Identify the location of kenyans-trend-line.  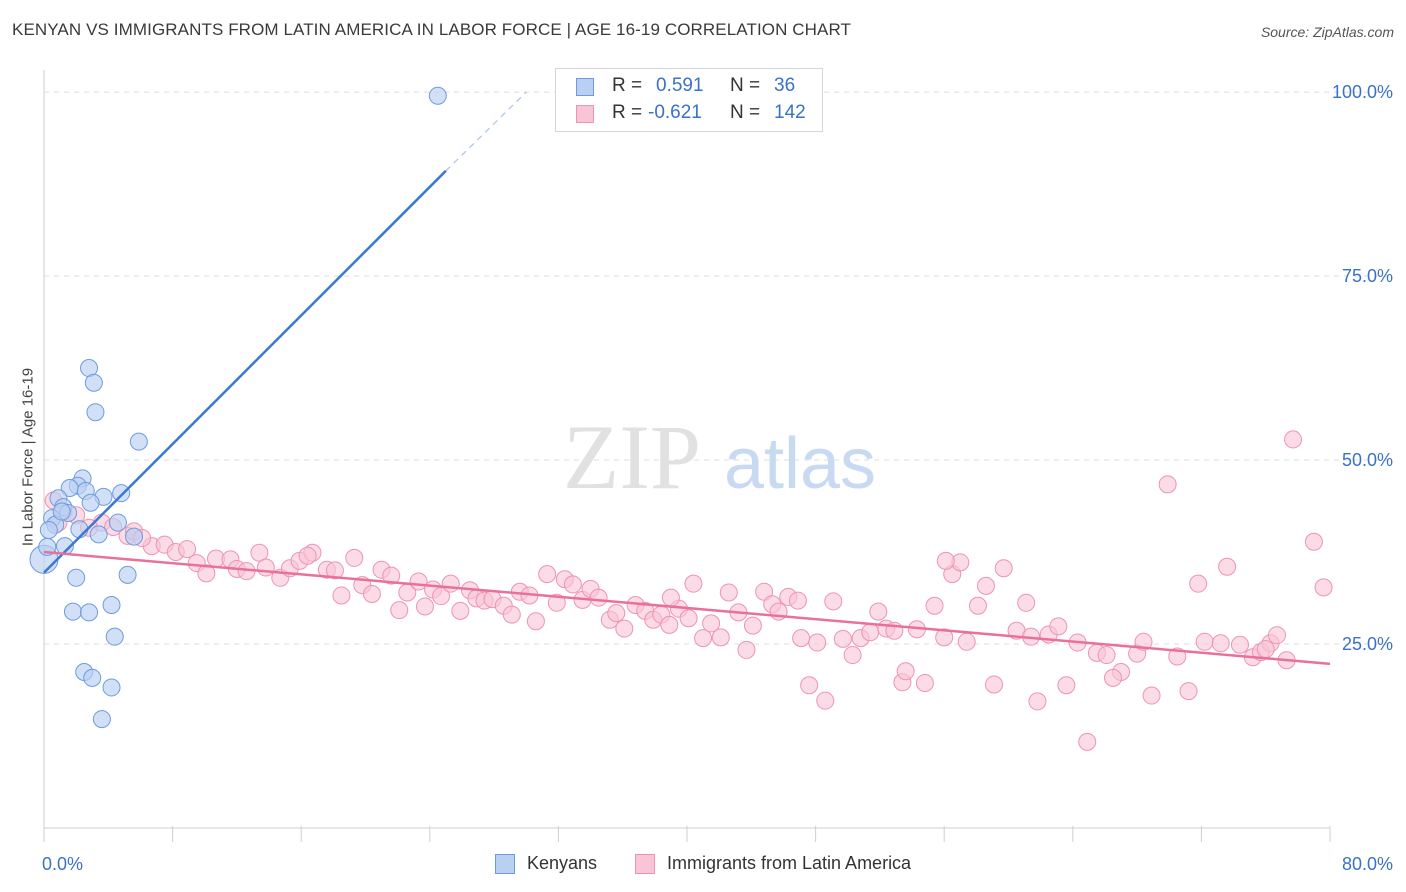
(245, 371).